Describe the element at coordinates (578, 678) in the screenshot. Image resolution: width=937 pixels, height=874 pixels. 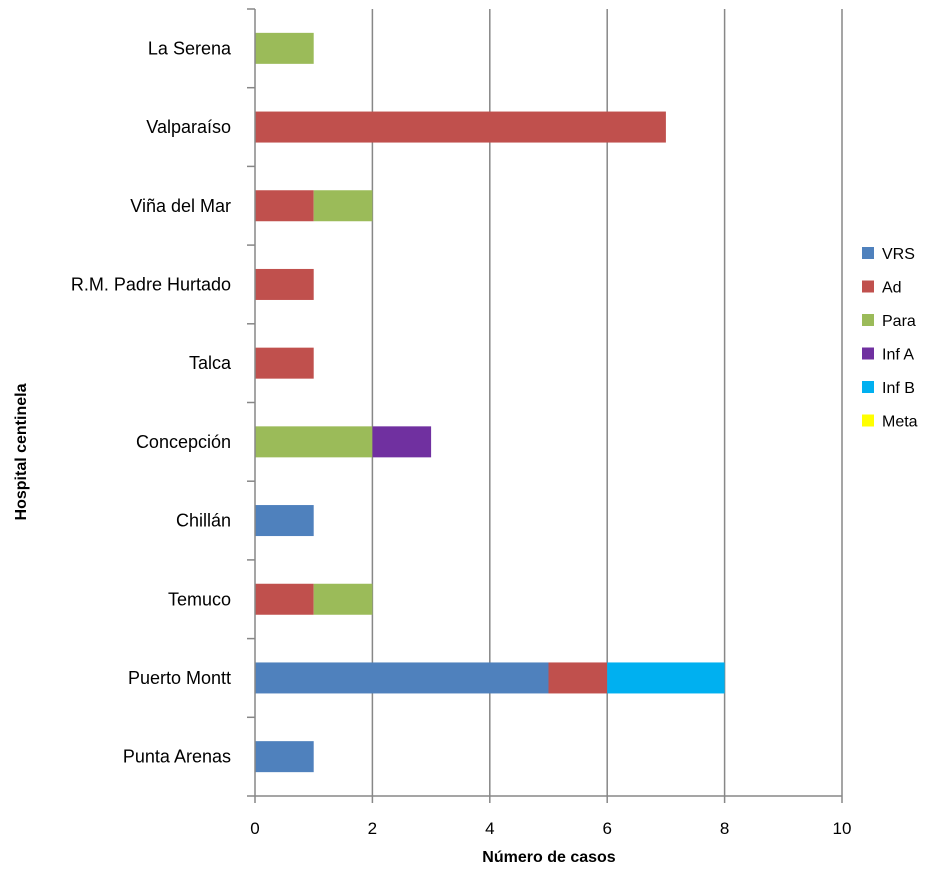
I see `bar-puerto-montt-ad` at that location.